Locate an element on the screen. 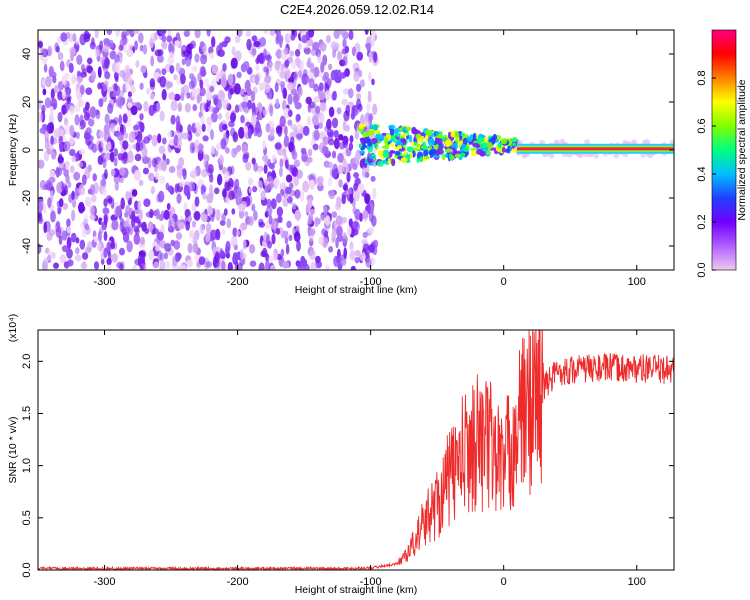 This screenshot has height=600, width=750. colorbar-frame is located at coordinates (724, 150).